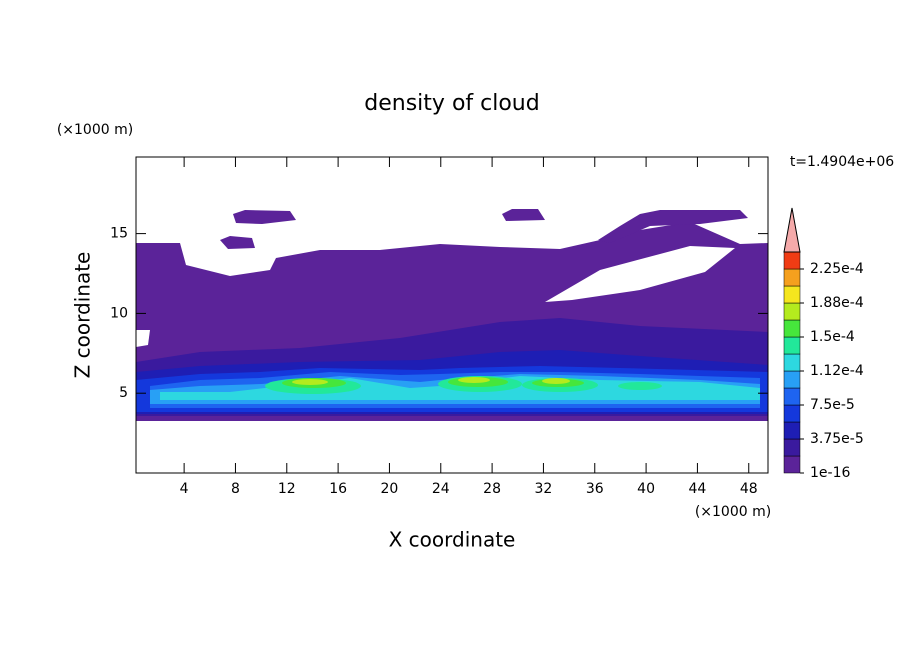 Image resolution: width=904 pixels, height=654 pixels. What do you see at coordinates (749, 489) in the screenshot?
I see `x-tick-label: 48` at bounding box center [749, 489].